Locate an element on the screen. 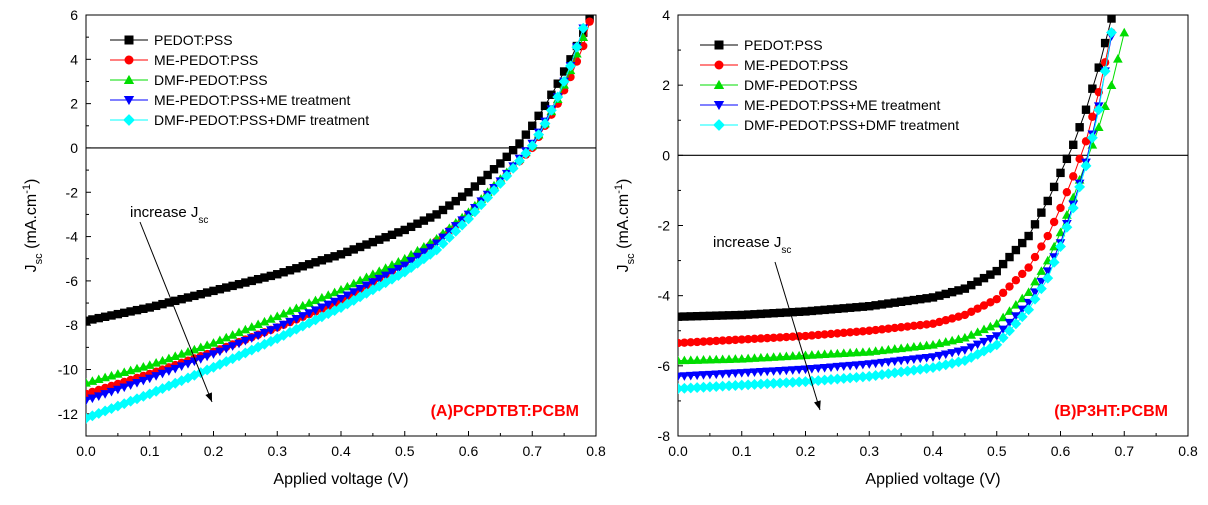 The image size is (1208, 505). y-axis-title: Jsc (mA.cm-1) is located at coordinates (33, 226).